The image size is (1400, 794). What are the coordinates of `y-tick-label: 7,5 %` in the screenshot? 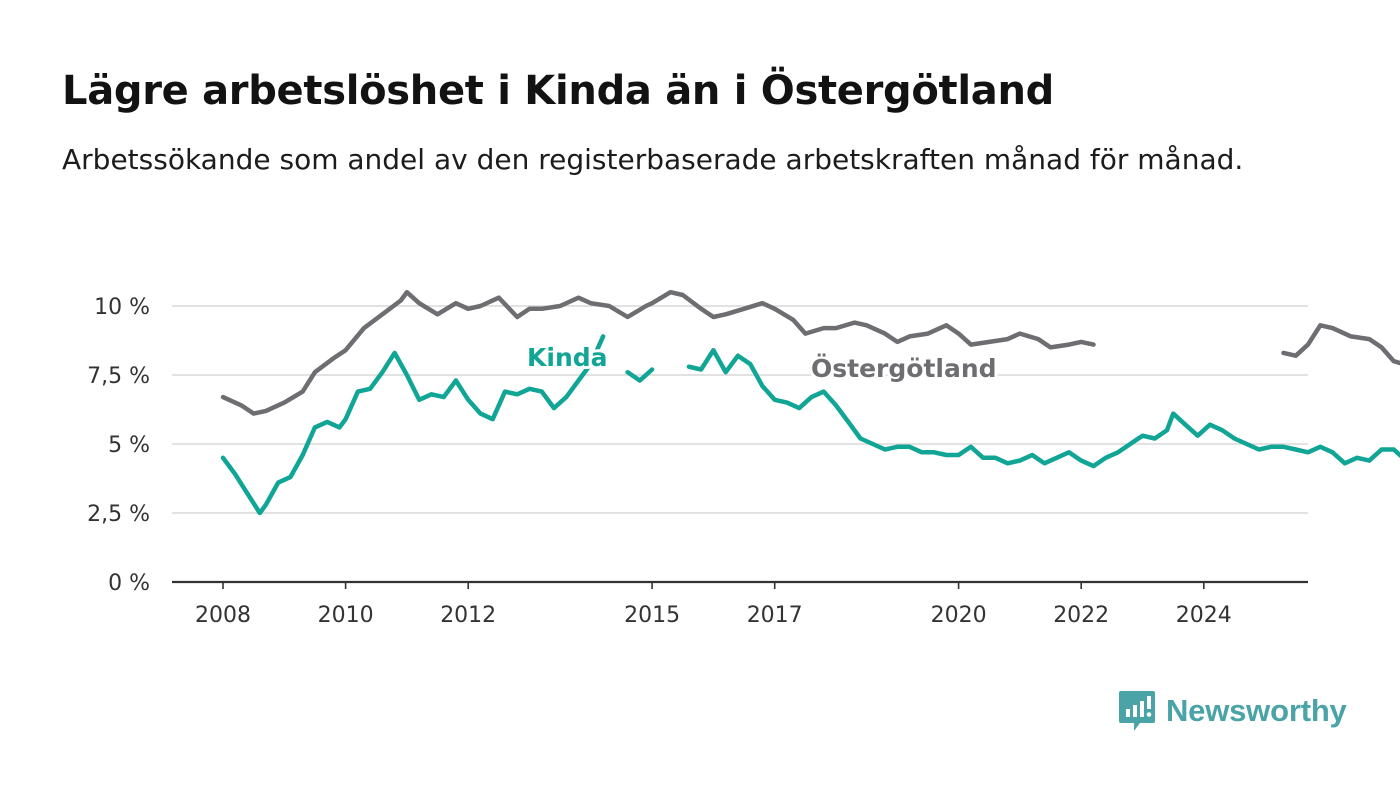 It's located at (118, 376).